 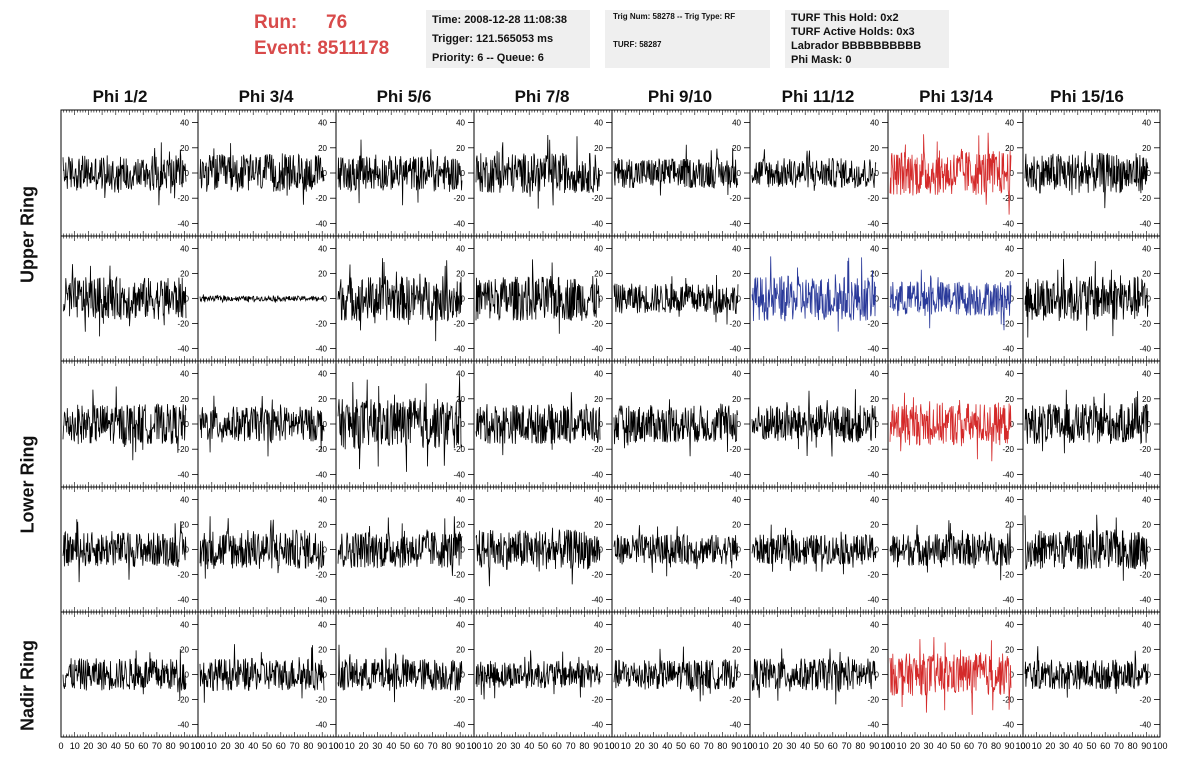 I want to click on waveform-panel-r1-c4: 40 20 0 -20 -40, so click(x=543, y=173).